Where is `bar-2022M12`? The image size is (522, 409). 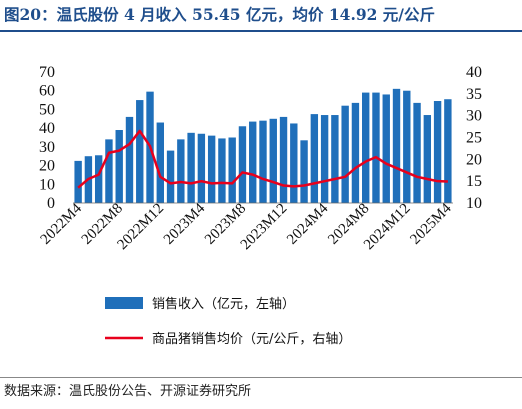 bar-2022M12 is located at coordinates (160, 162).